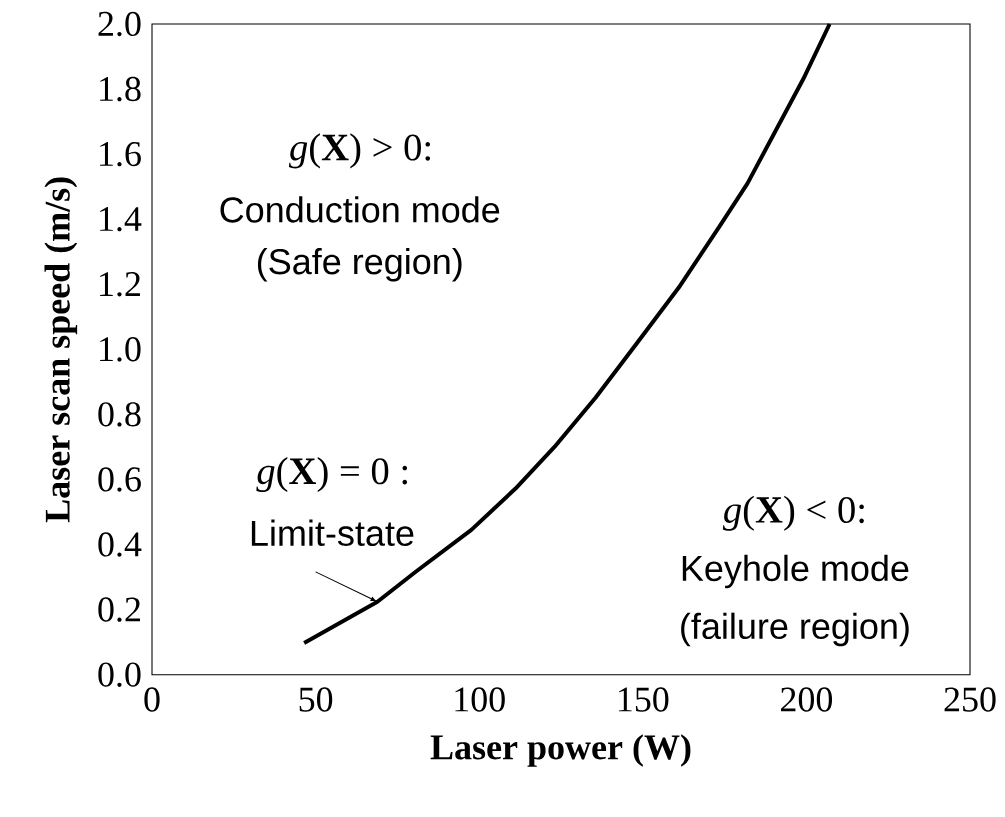 Image resolution: width=1005 pixels, height=817 pixels. What do you see at coordinates (793, 513) in the screenshot?
I see `annotation: g(X) < 0:` at bounding box center [793, 513].